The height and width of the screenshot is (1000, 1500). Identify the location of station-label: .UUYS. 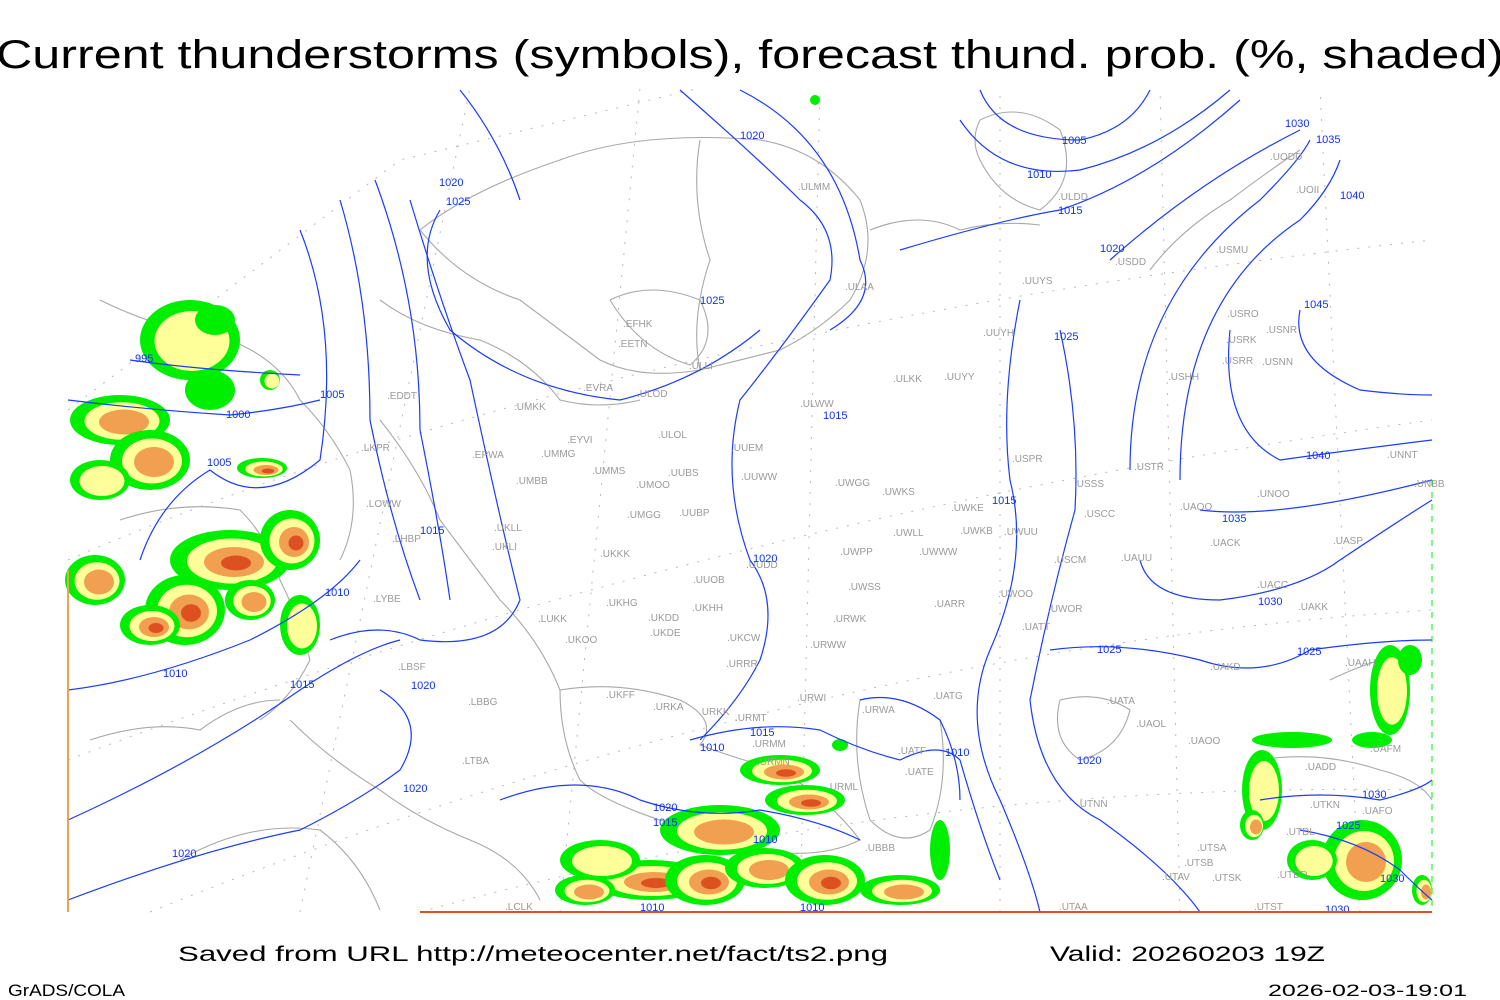
(1037, 281).